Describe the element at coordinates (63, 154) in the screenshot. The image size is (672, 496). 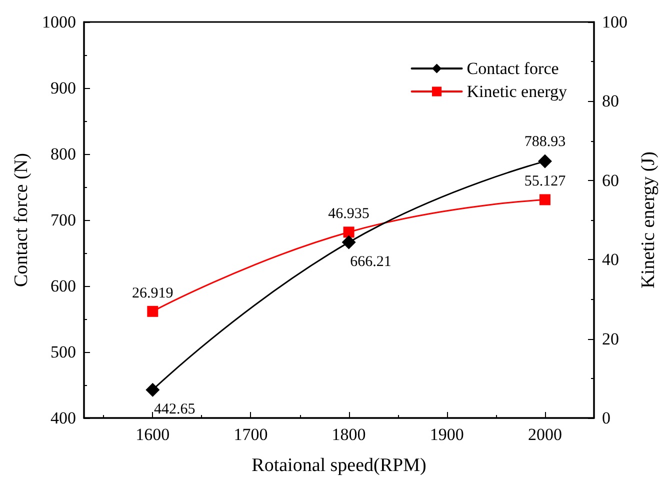
I see `y-tick-label: 800` at that location.